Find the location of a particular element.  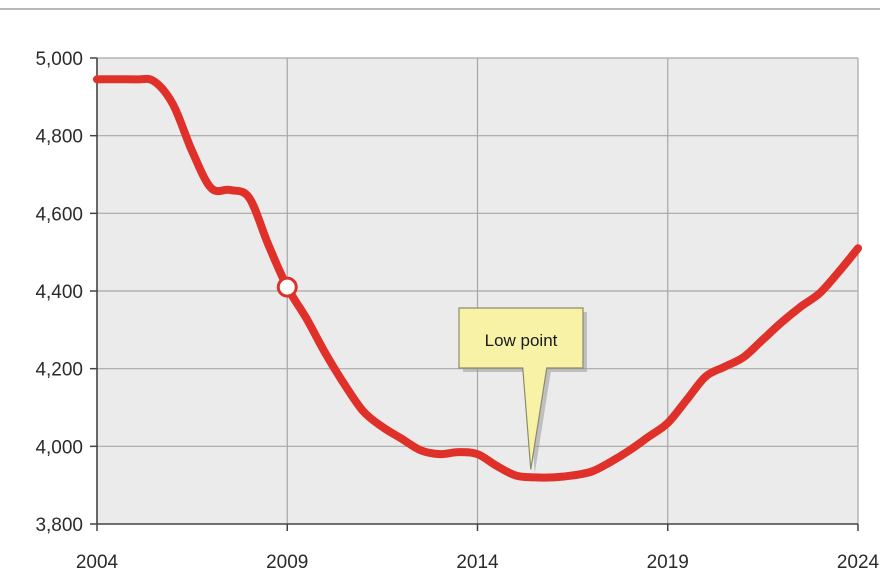

x-tick-labels: 2004 2009 2014 2019 2024 is located at coordinates (478, 562).